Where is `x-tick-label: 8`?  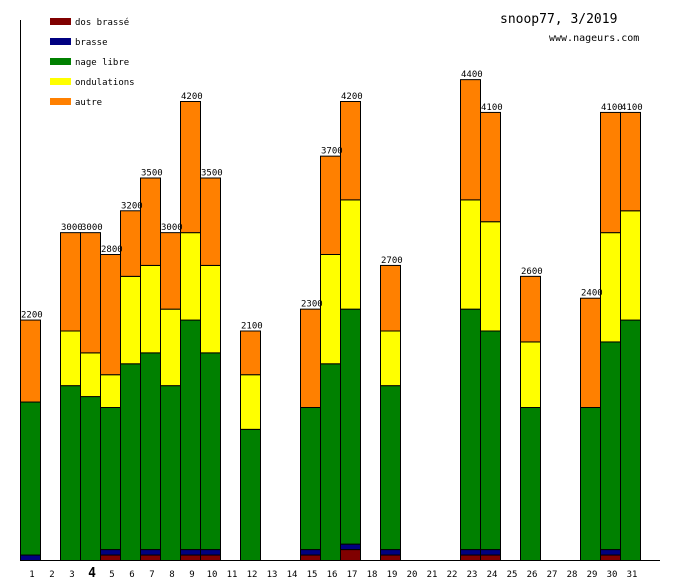
x-tick-label: 8 is located at coordinates (171, 575).